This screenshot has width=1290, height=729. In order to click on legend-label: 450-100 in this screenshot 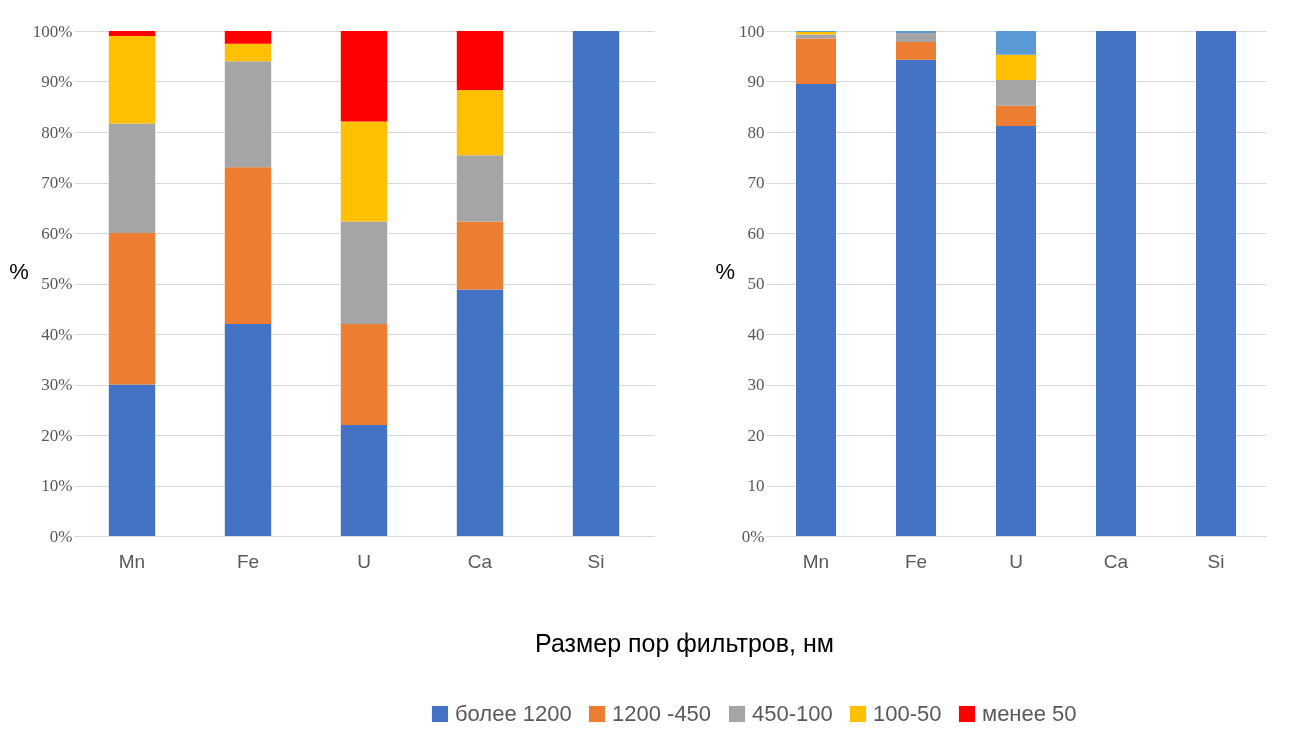, I will do `click(792, 713)`.